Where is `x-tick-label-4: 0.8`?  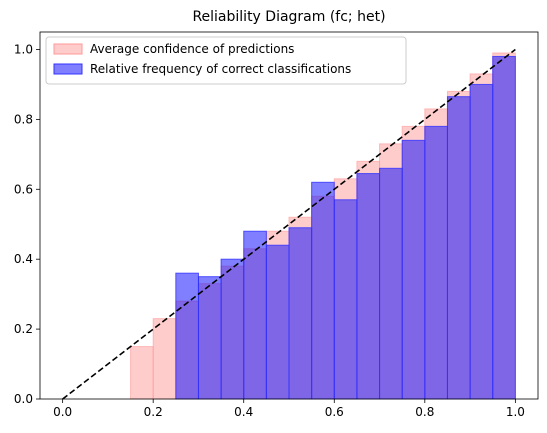
x-tick-label-4: 0.8 is located at coordinates (424, 412).